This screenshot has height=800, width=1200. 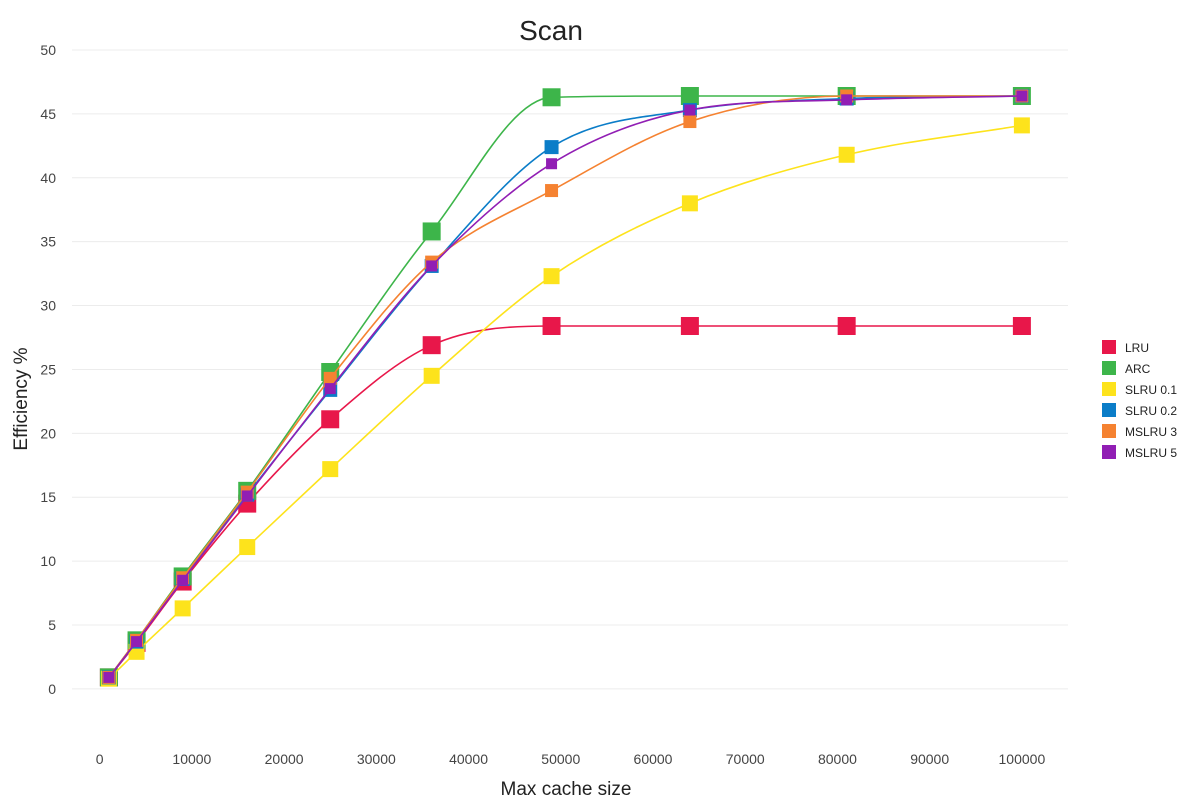 I want to click on x-tick-label: 100000, so click(x=1022, y=759).